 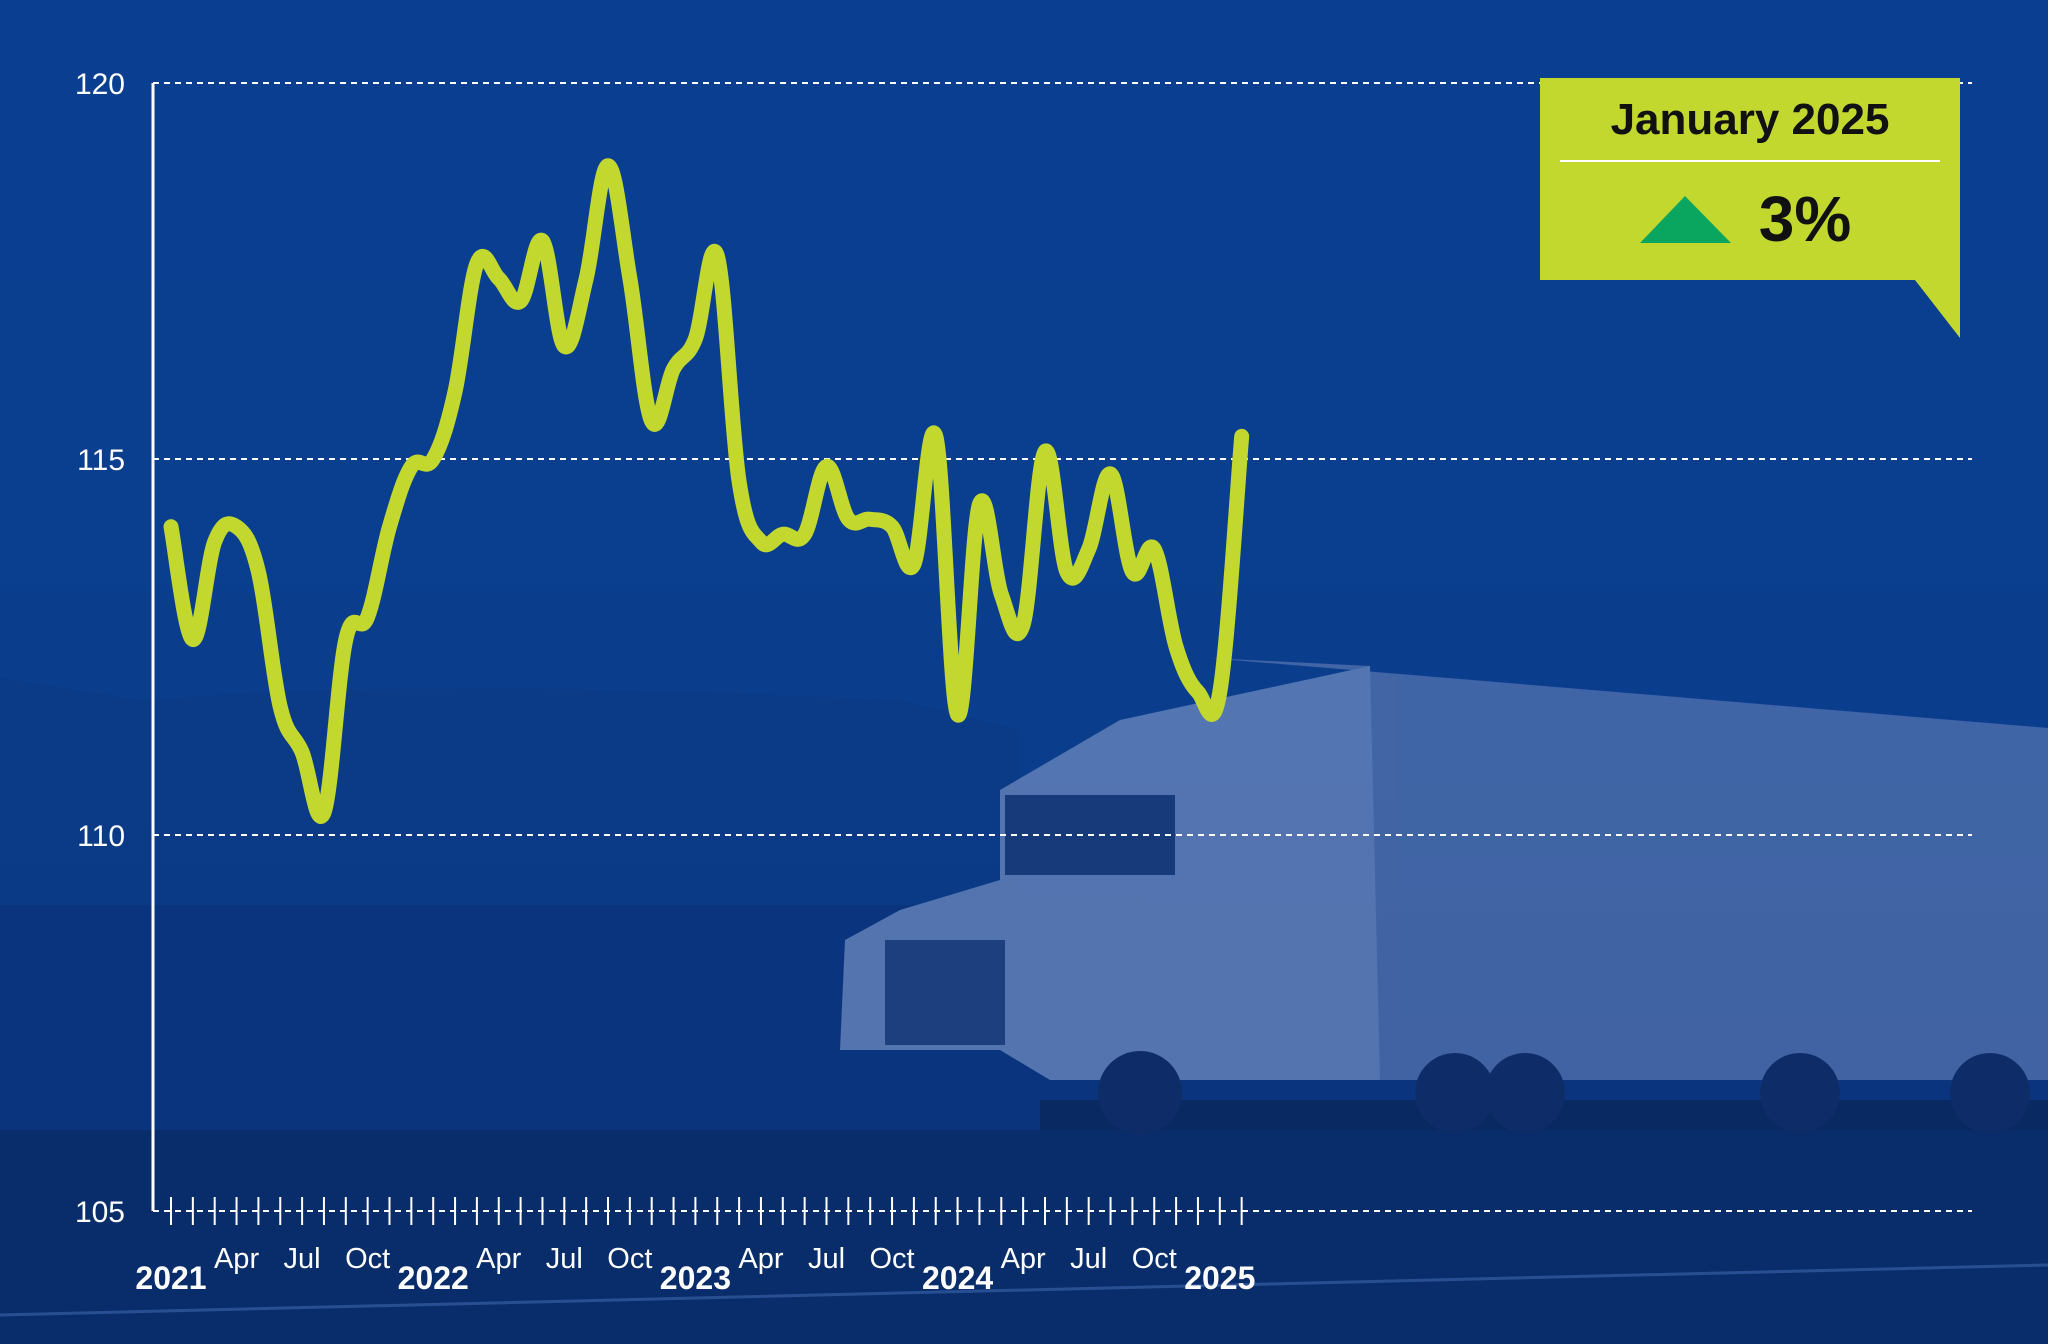 I want to click on x-year-label: 2021, so click(x=170, y=1278).